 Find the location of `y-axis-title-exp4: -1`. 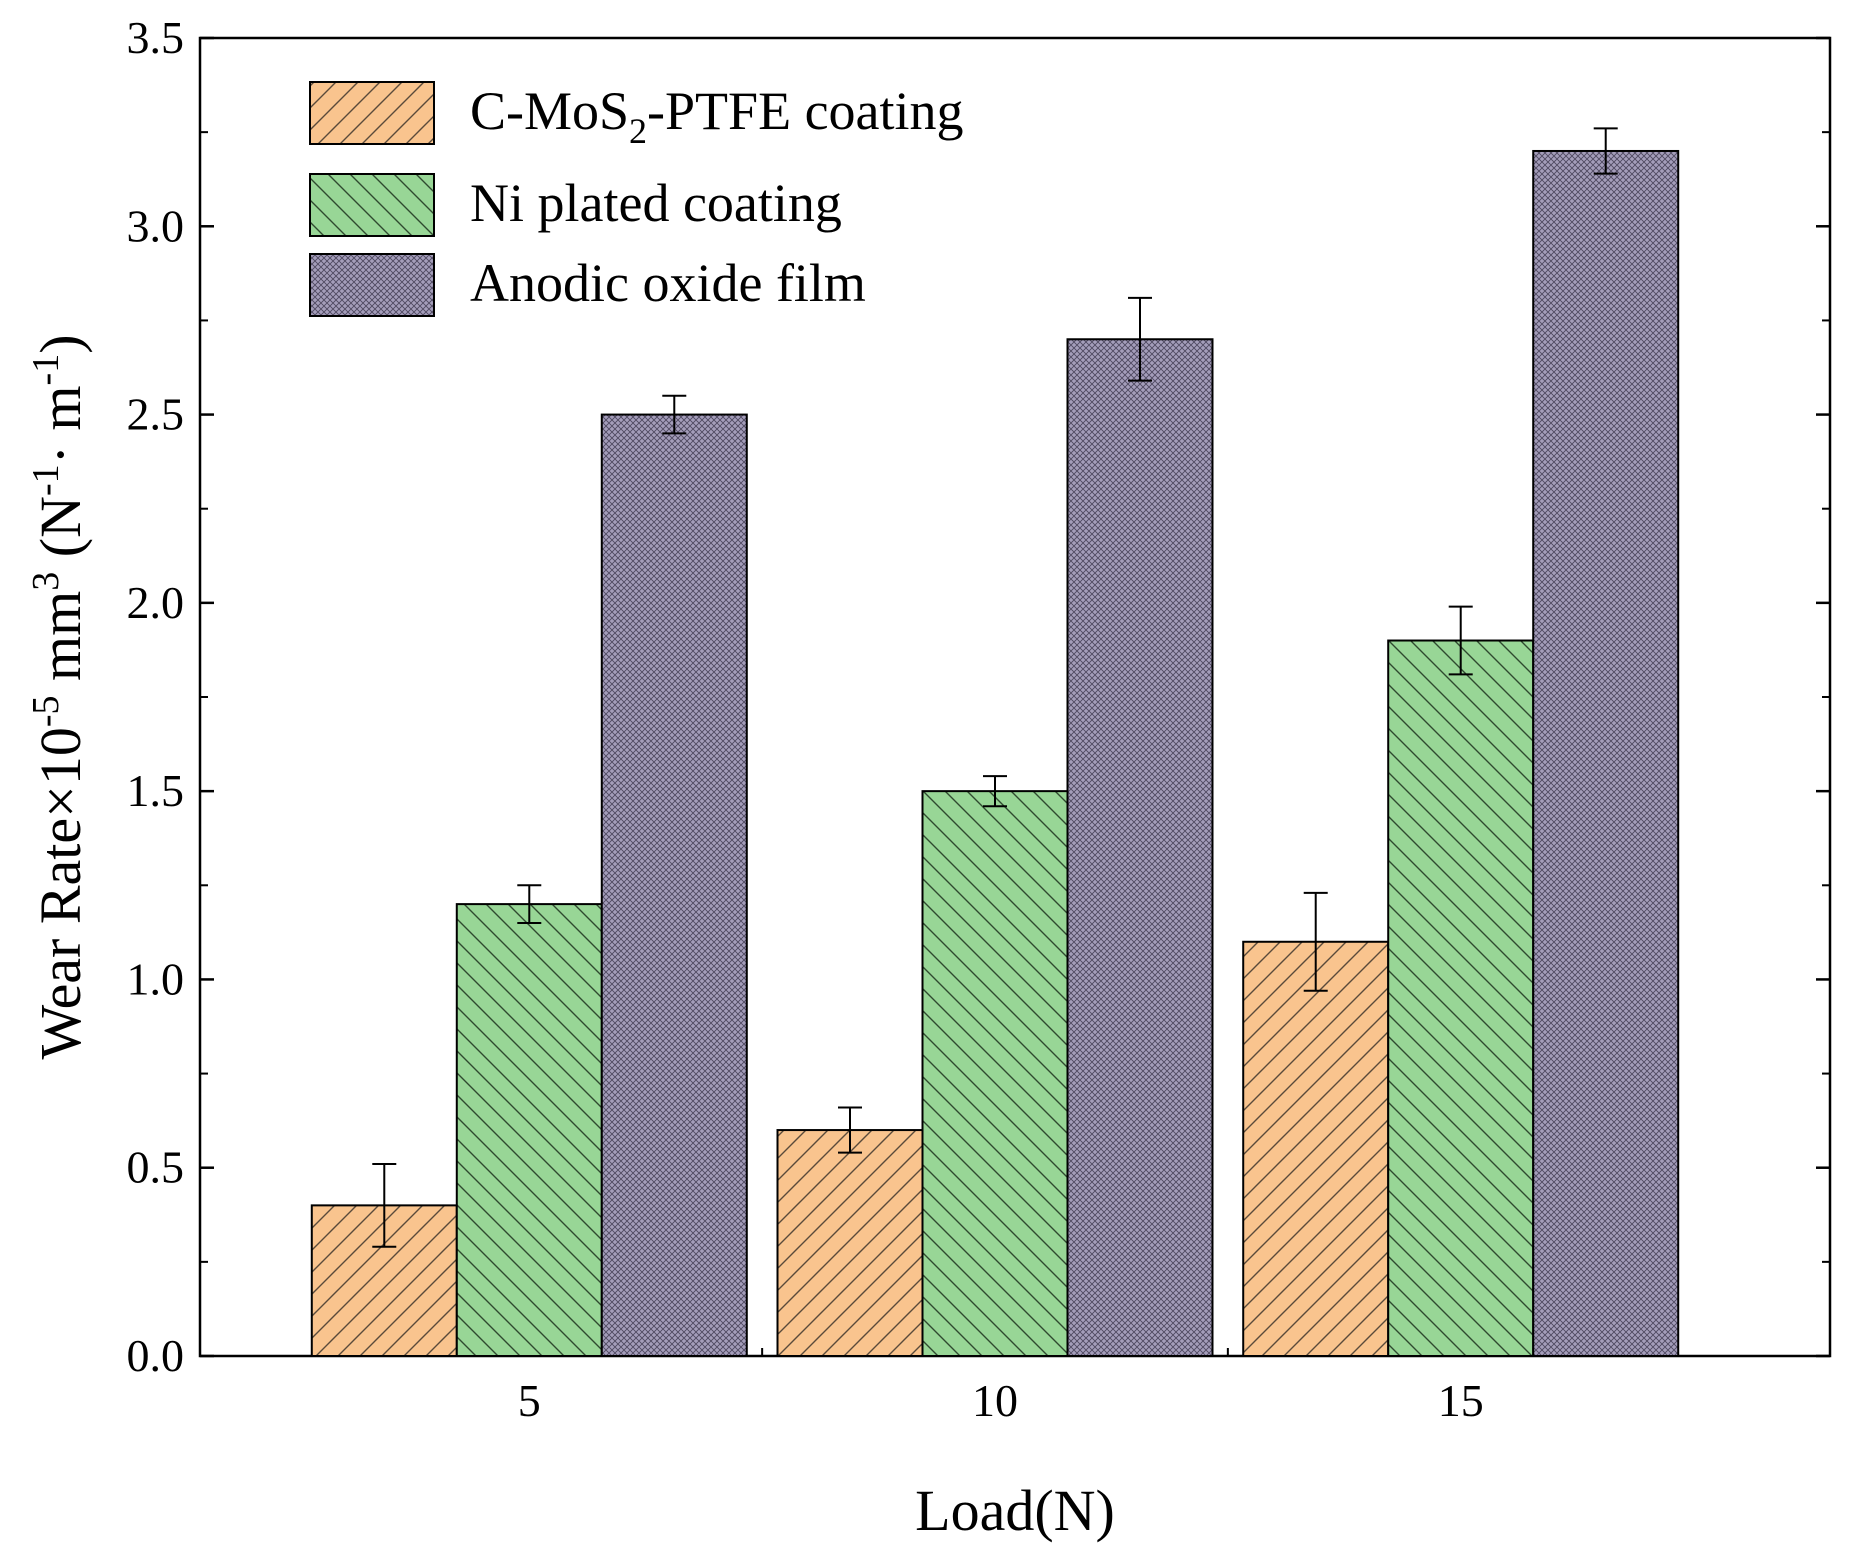

y-axis-title-exp4: -1 is located at coordinates (46, 370).